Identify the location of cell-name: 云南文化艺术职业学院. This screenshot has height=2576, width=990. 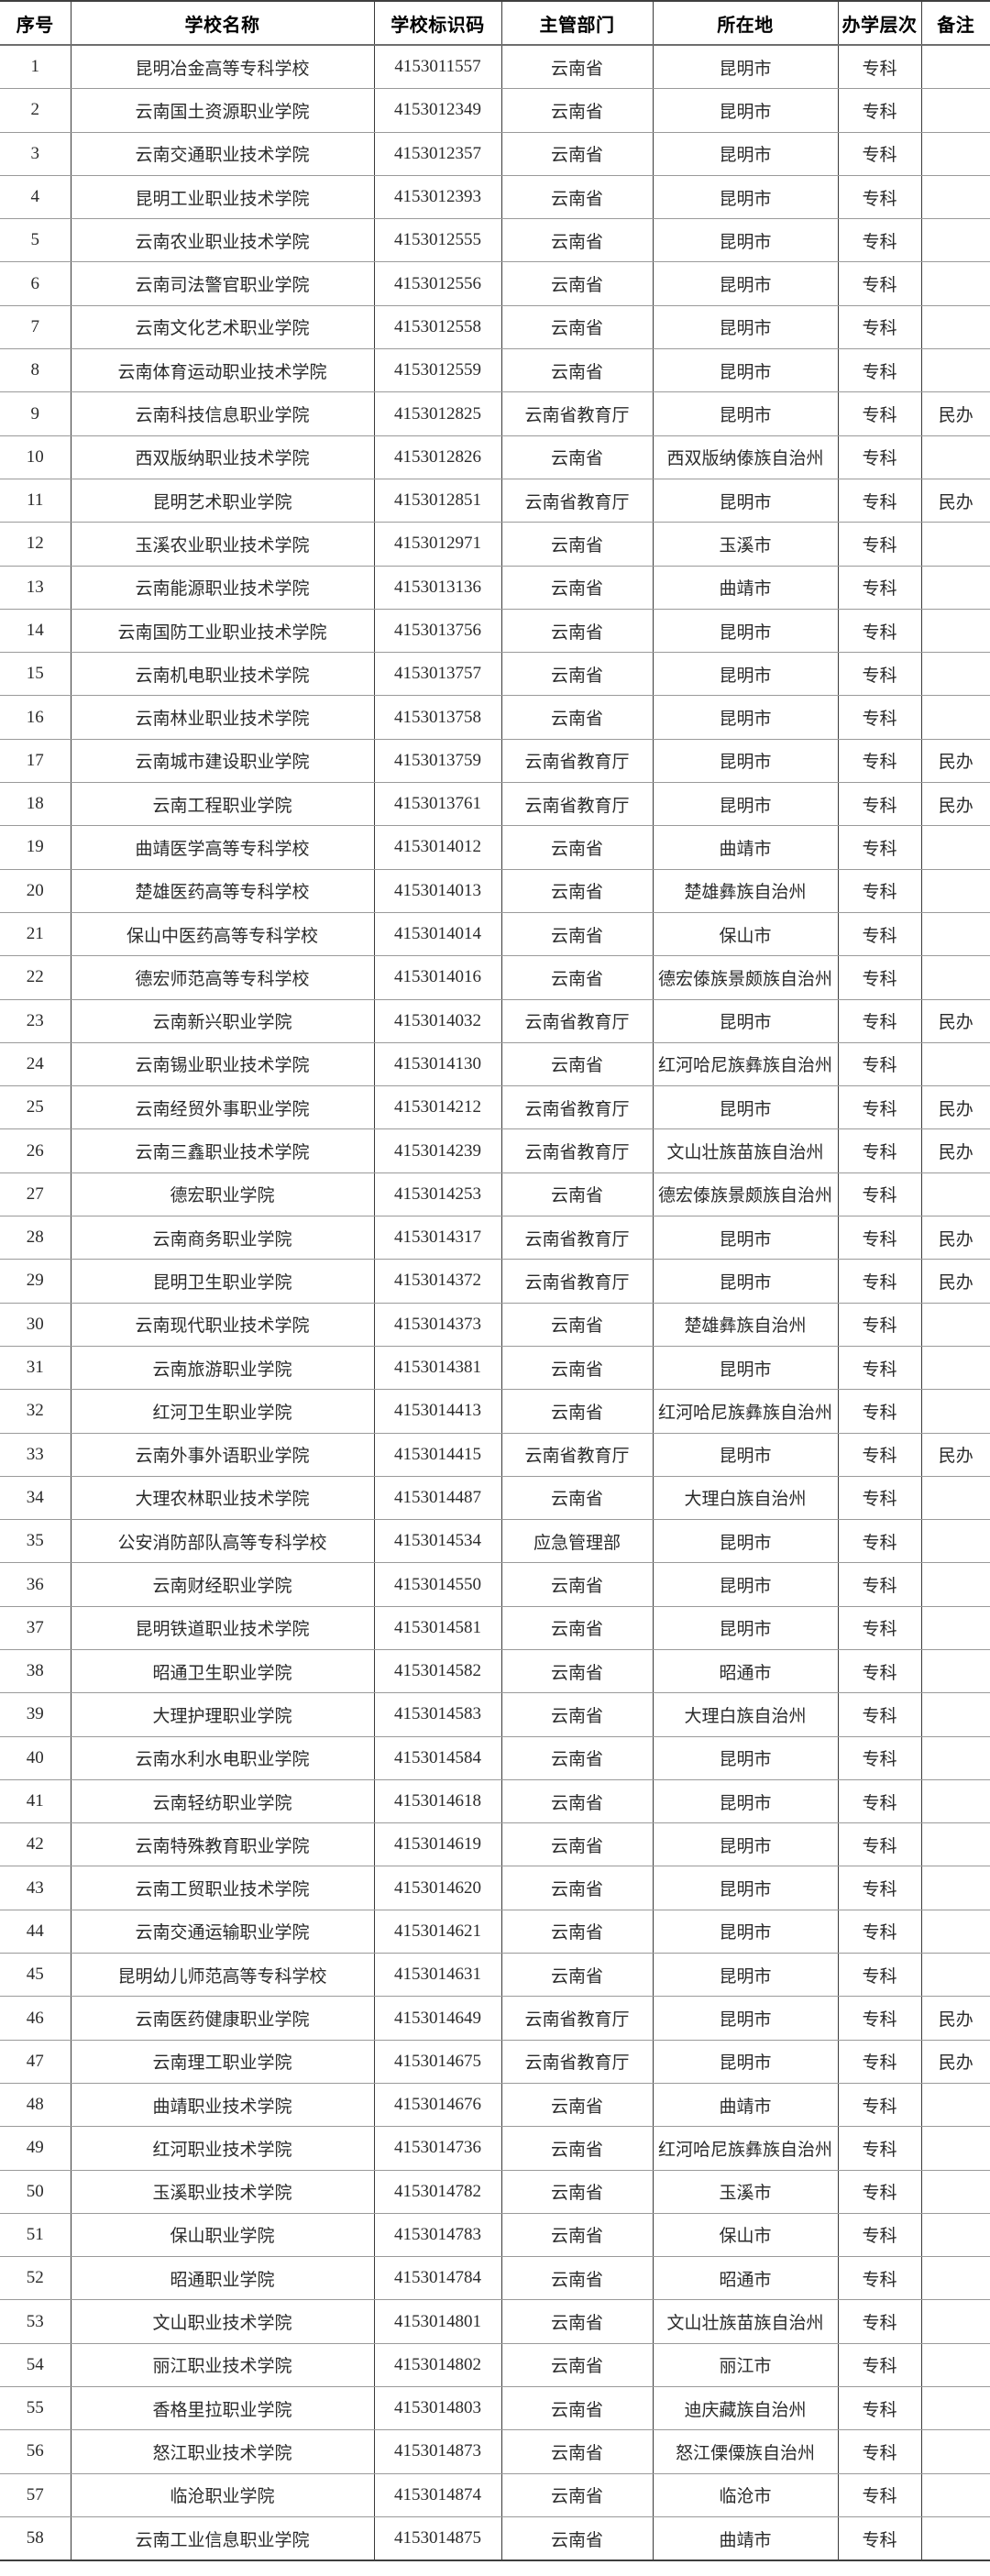
(222, 327).